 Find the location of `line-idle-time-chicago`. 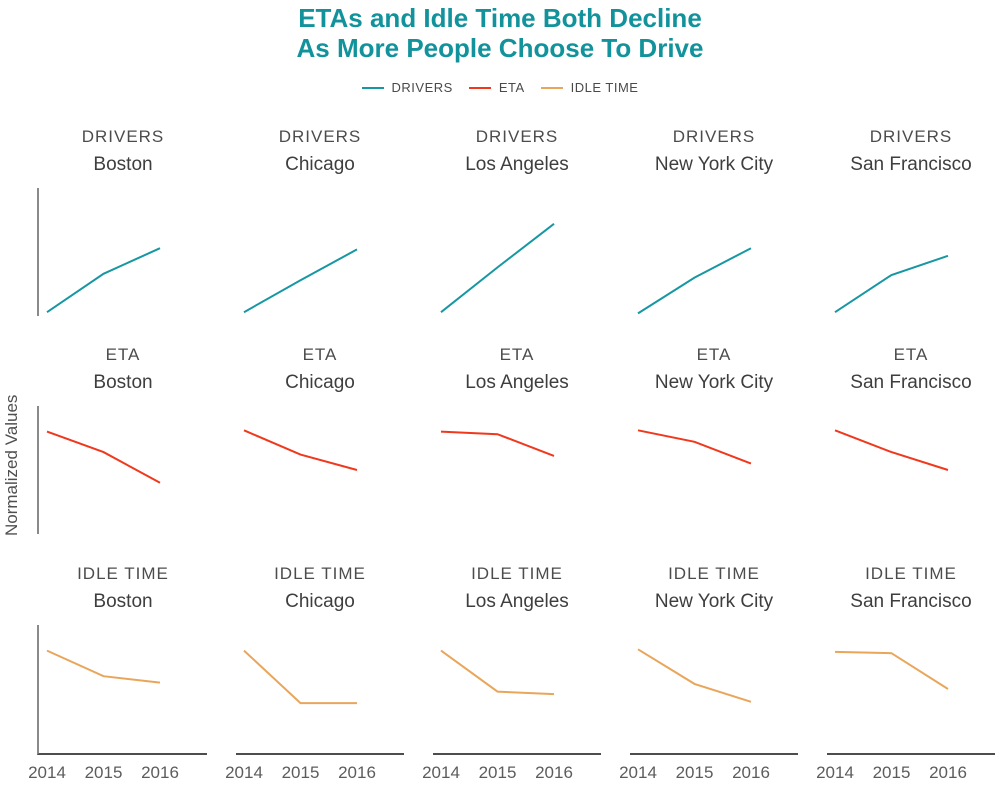

line-idle-time-chicago is located at coordinates (300, 677).